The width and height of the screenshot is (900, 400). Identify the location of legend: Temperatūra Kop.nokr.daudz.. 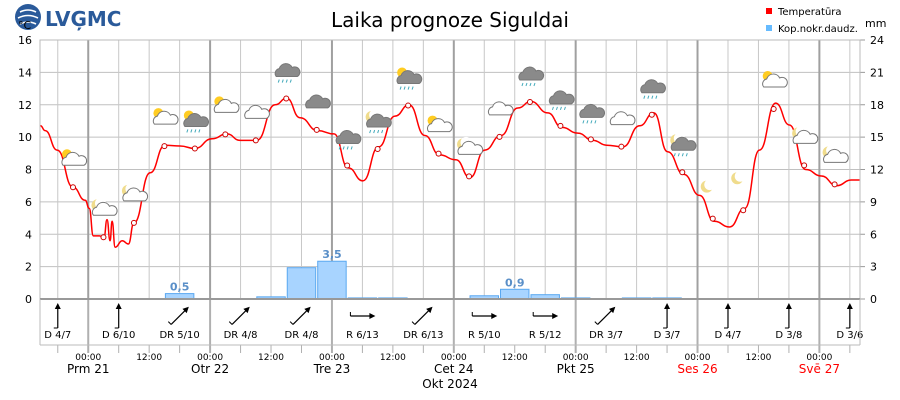
(812, 21).